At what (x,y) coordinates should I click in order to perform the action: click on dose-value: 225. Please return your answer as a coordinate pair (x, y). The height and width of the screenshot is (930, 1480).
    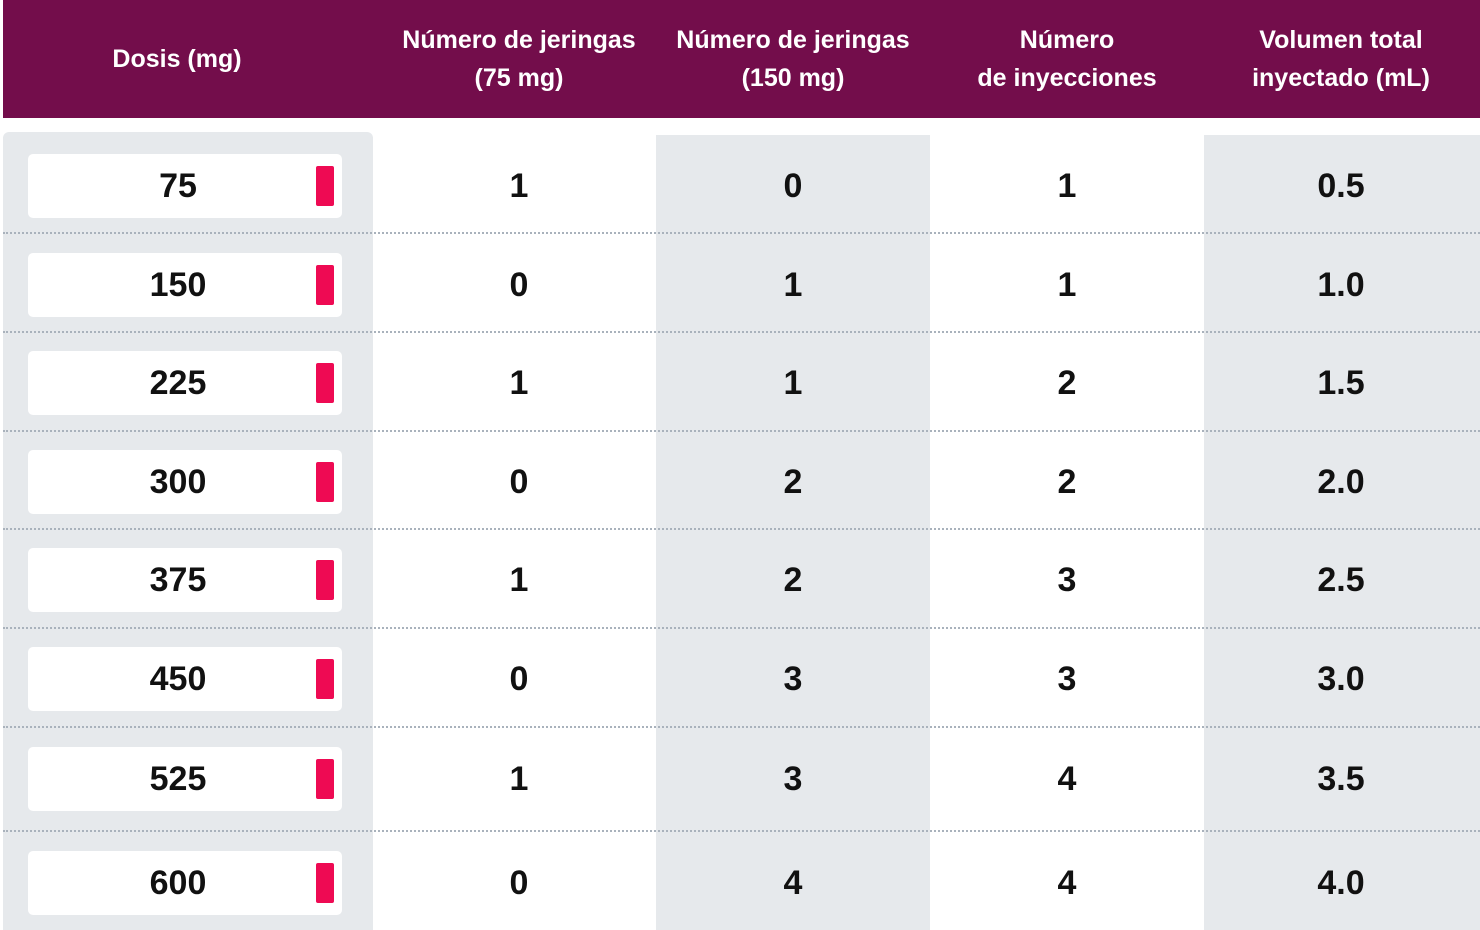
    Looking at the image, I should click on (178, 382).